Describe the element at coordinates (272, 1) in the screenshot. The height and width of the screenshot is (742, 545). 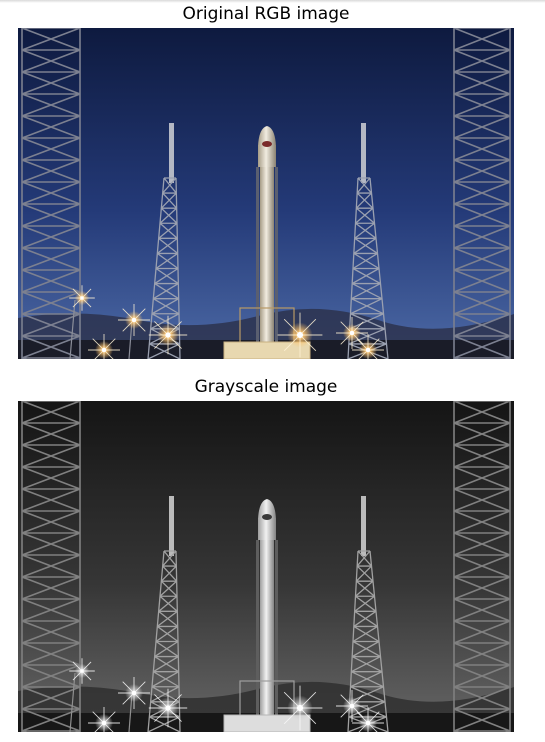
I see `window-top-edge` at that location.